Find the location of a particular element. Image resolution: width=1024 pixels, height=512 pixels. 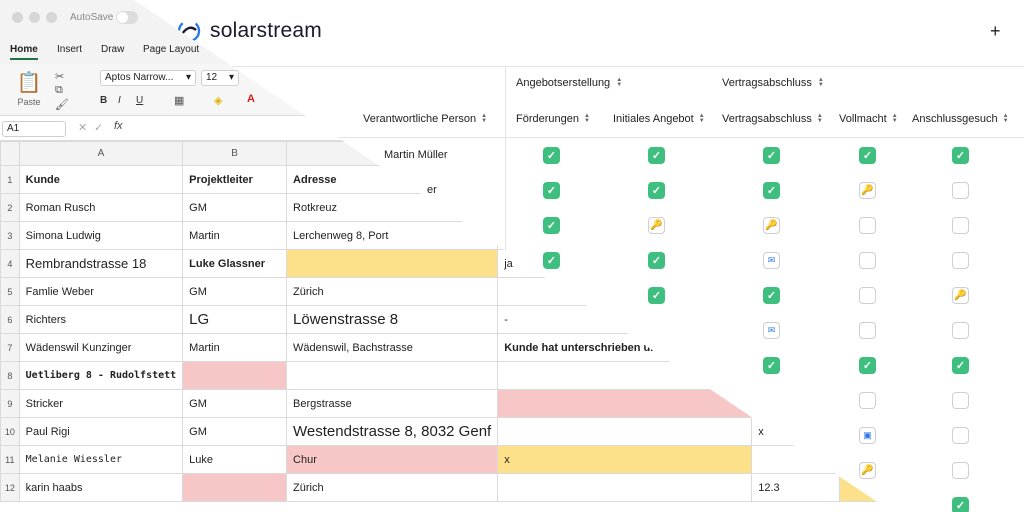

copy-icon: ⧉ is located at coordinates (59, 90).